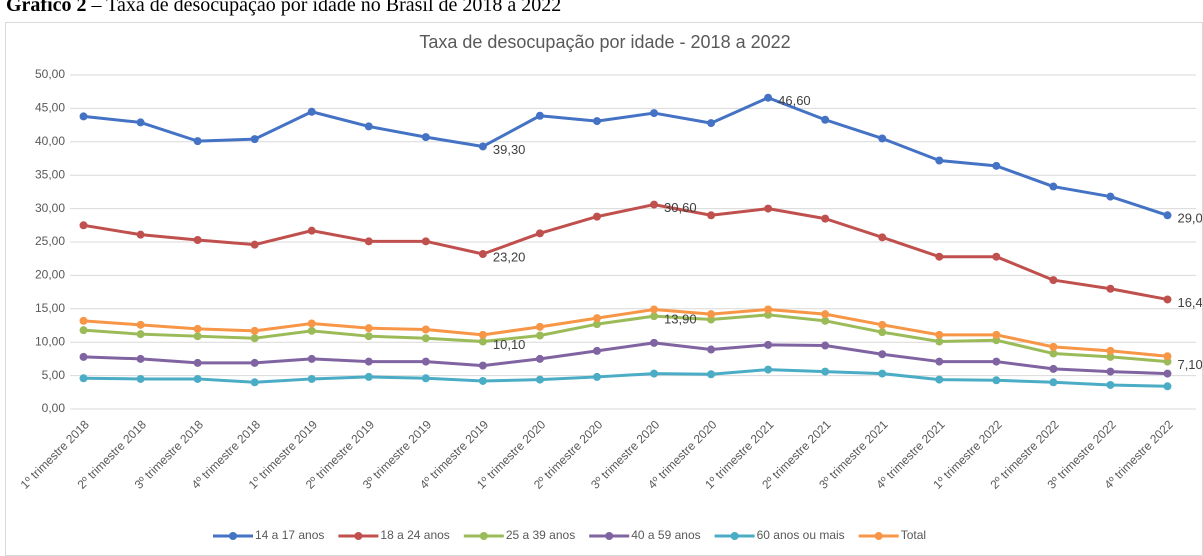  Describe the element at coordinates (794, 100) in the screenshot. I see `data-label: 46,60` at that location.